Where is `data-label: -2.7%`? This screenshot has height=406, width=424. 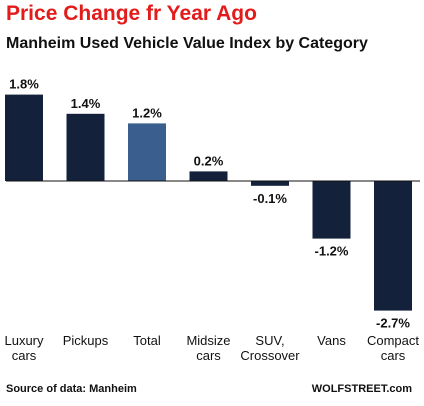 data-label: -2.7% is located at coordinates (393, 323).